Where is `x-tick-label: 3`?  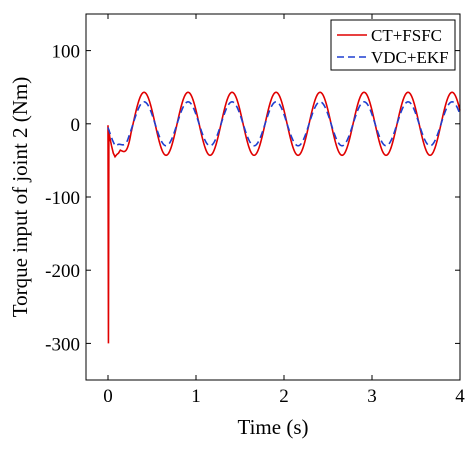 x-tick-label: 3 is located at coordinates (372, 396).